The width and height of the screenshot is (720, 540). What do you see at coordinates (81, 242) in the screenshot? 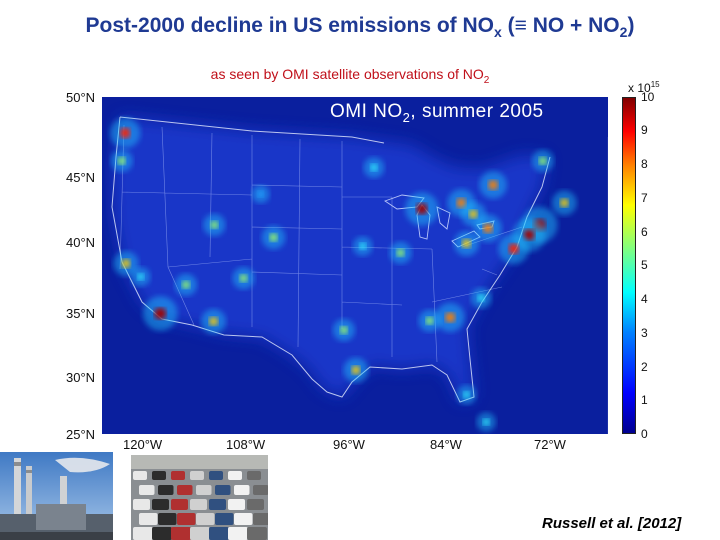
I see `lat-label: 40°N` at bounding box center [81, 242].